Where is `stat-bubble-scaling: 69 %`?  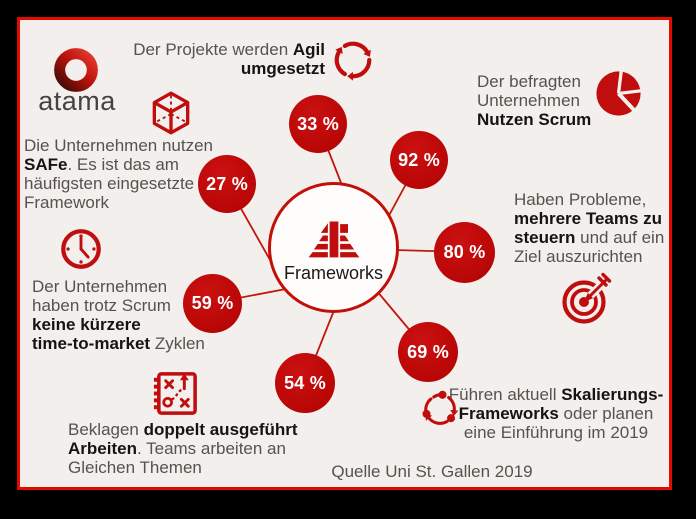 stat-bubble-scaling: 69 % is located at coordinates (428, 352).